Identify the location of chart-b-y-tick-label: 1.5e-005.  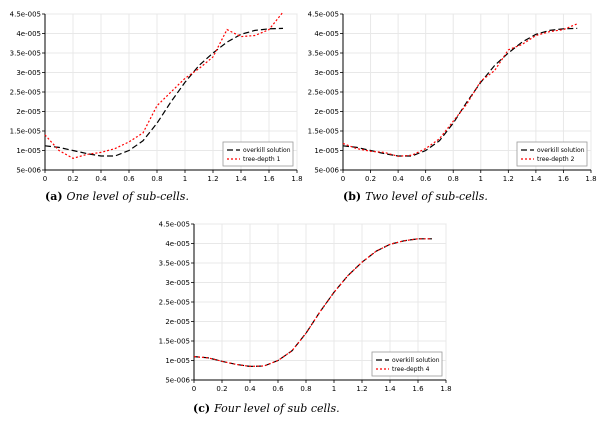
(323, 132).